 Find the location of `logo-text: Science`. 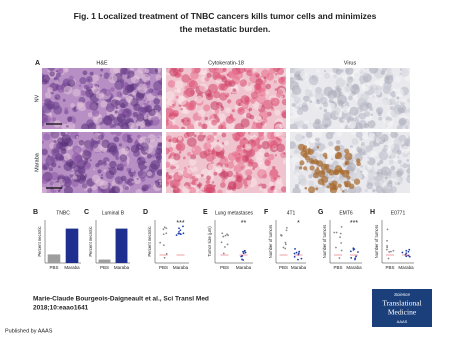

logo-text: Science is located at coordinates (402, 294).